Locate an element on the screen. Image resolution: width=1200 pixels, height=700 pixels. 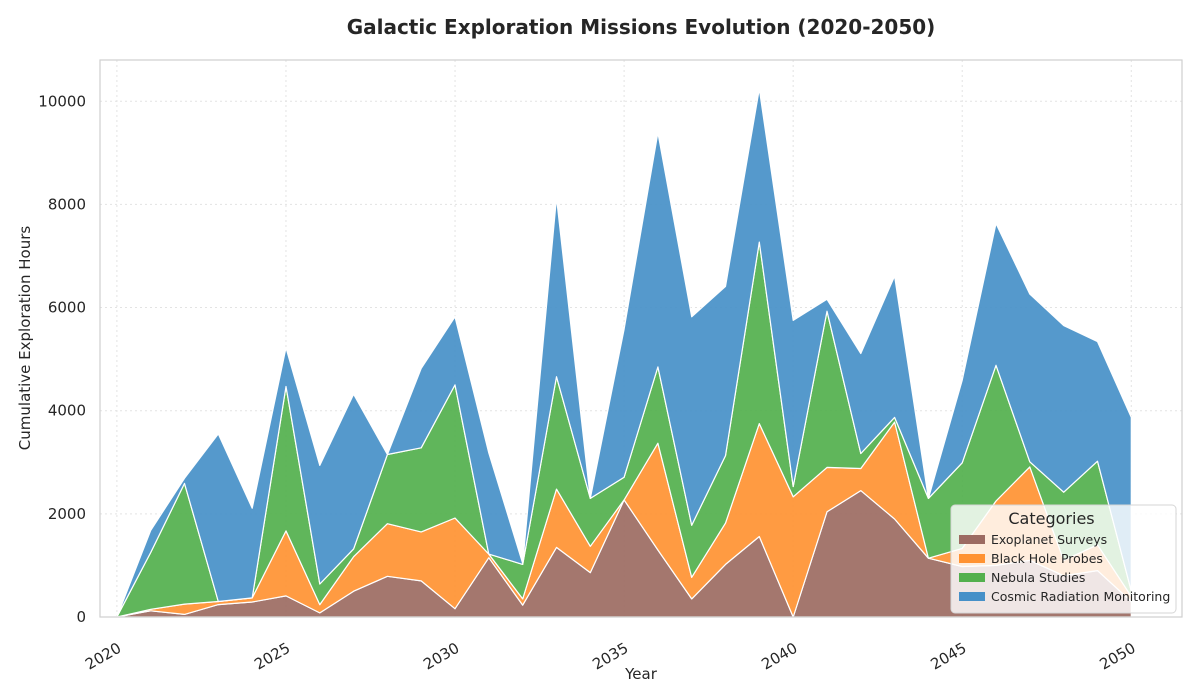
legend-label-1: Black Hole Probes is located at coordinates (1047, 558).